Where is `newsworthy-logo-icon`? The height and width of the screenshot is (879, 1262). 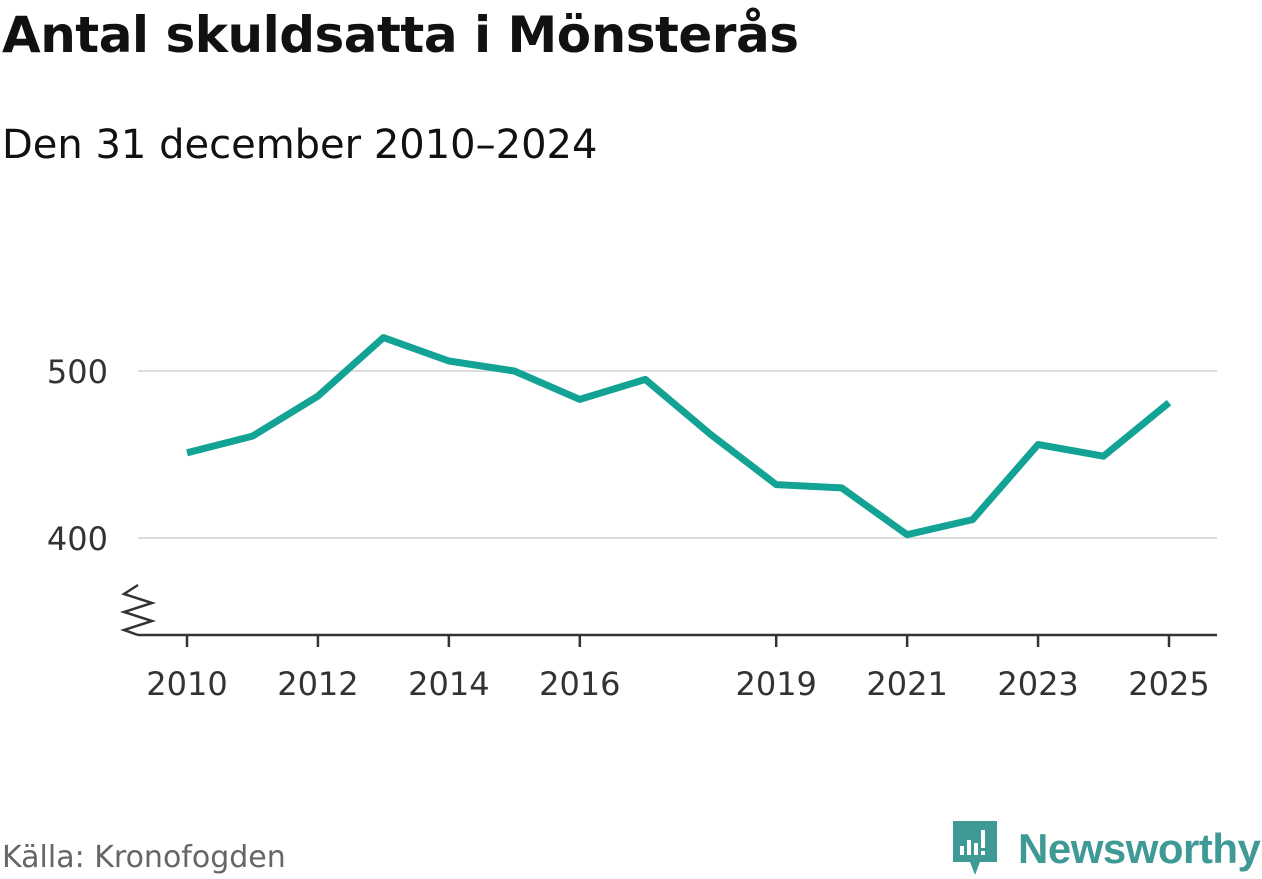
newsworthy-logo-icon is located at coordinates (975, 848).